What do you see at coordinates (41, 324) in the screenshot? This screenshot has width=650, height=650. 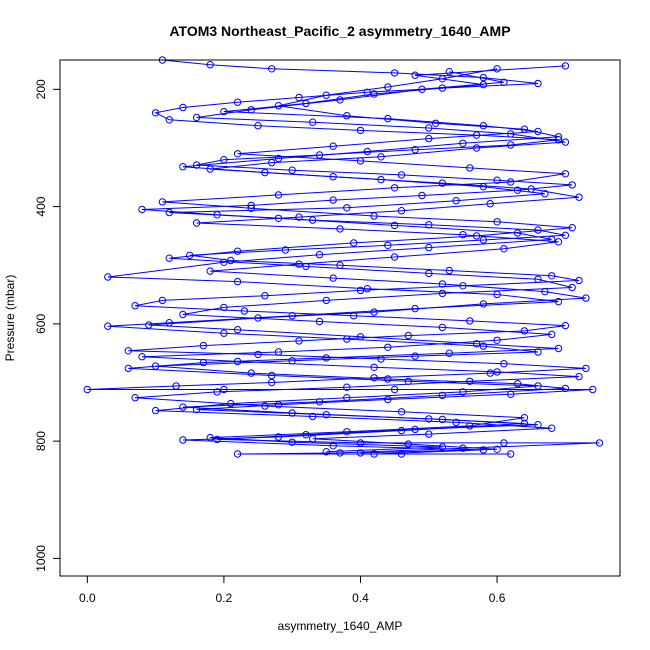 I see `y-tick-label: 600` at bounding box center [41, 324].